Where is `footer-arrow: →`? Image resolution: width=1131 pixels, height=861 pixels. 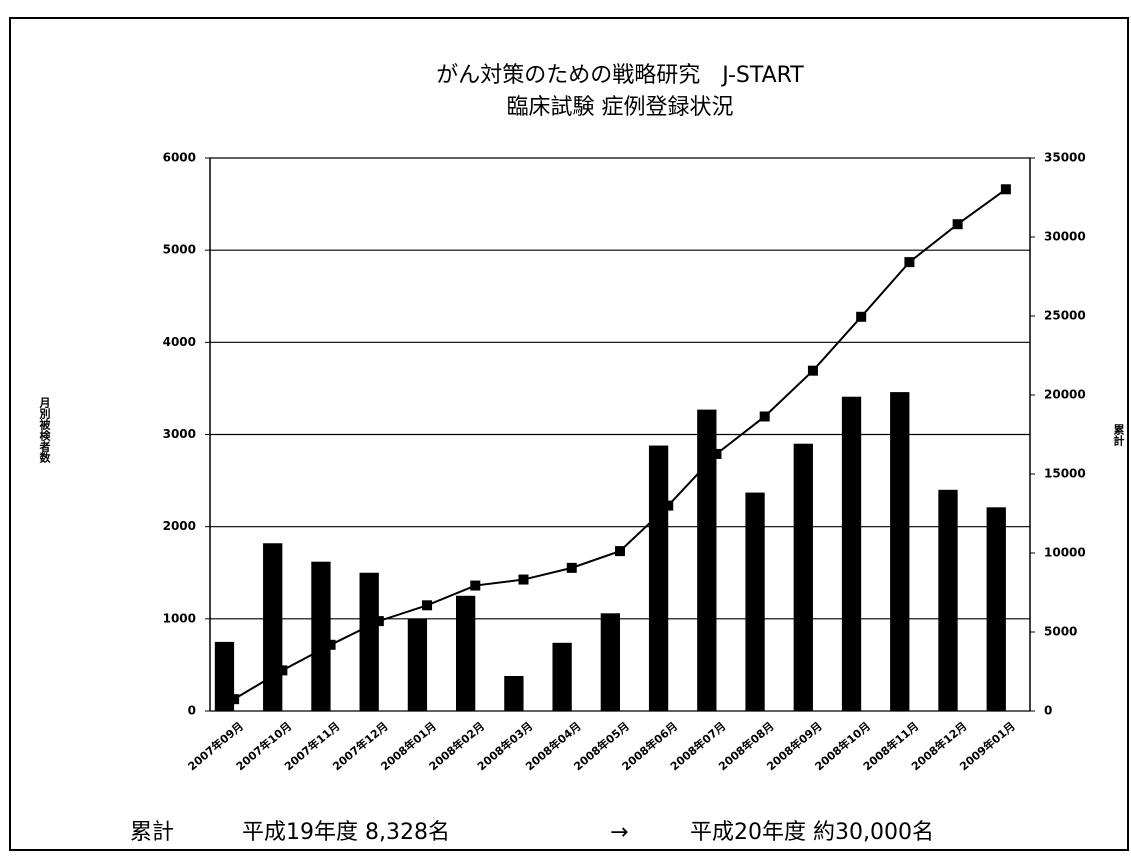
footer-arrow: → is located at coordinates (619, 832).